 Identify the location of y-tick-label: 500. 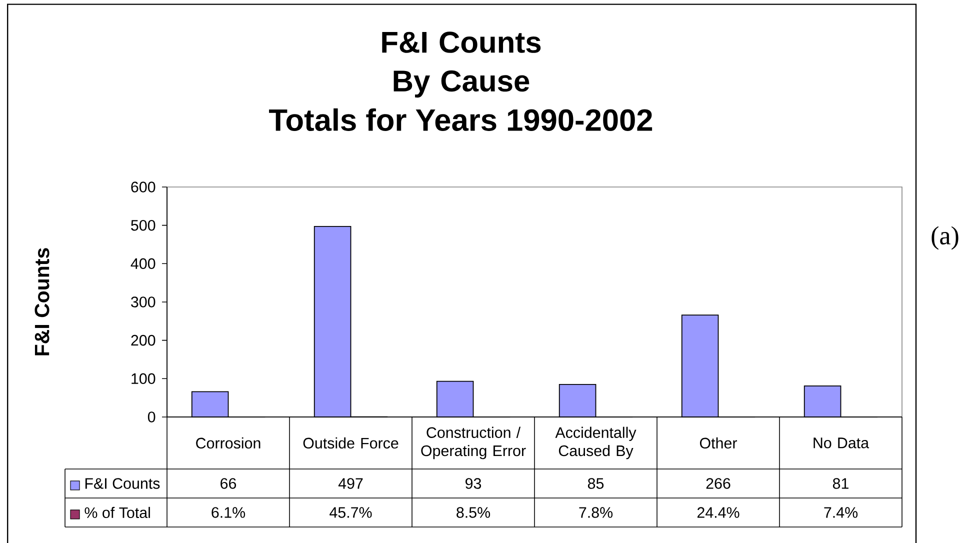
(143, 225).